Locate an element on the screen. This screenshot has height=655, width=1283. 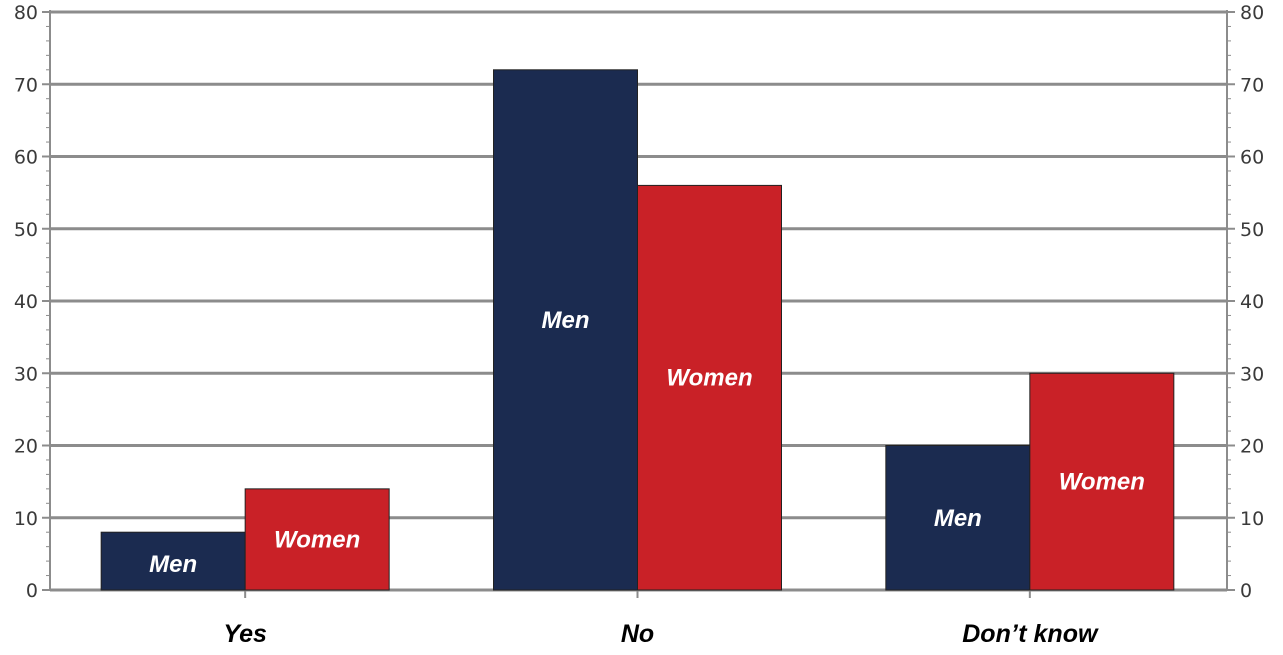
left-y-axis-ticks: 0 10 20 30 40 50 60 70 80 is located at coordinates (26, 302).